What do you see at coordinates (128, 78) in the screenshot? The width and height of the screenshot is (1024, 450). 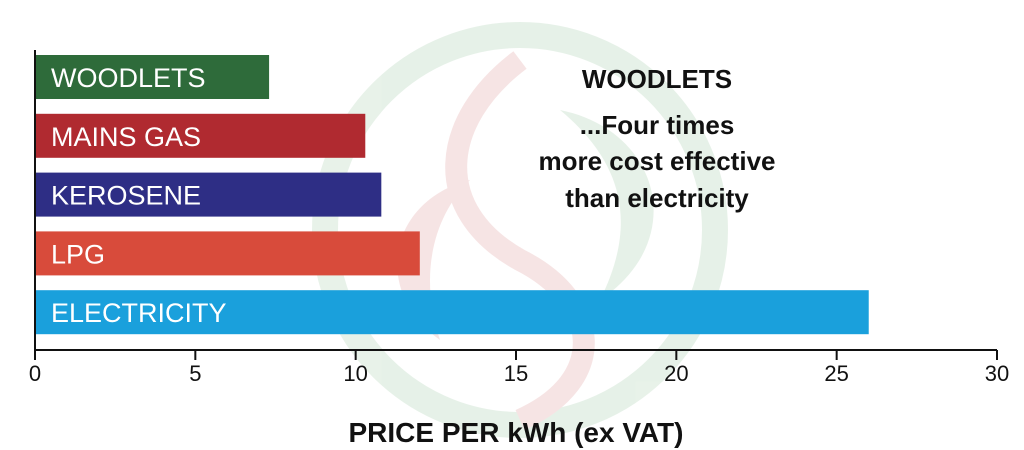 I see `bar-label-woodlets: WOODLETS` at bounding box center [128, 78].